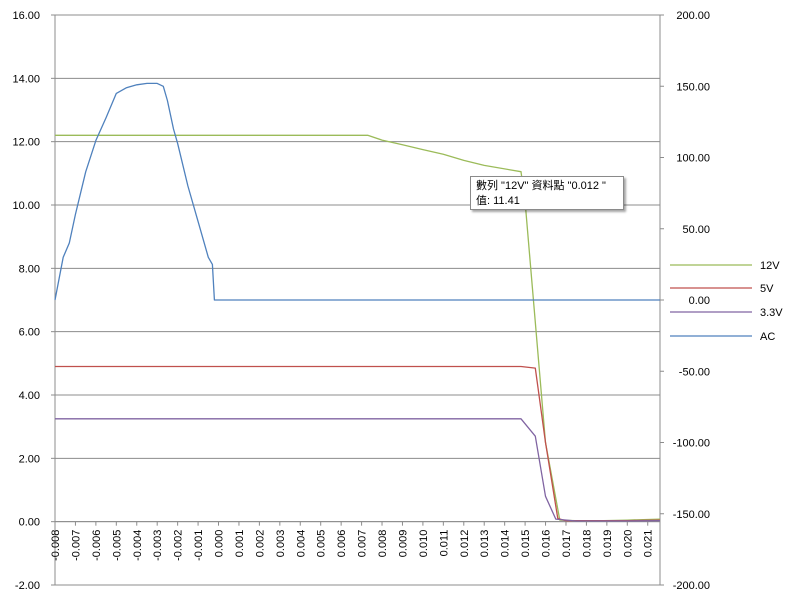 The image size is (800, 600). Describe the element at coordinates (29, 523) in the screenshot. I see `left-tick-label: 0.00` at that location.